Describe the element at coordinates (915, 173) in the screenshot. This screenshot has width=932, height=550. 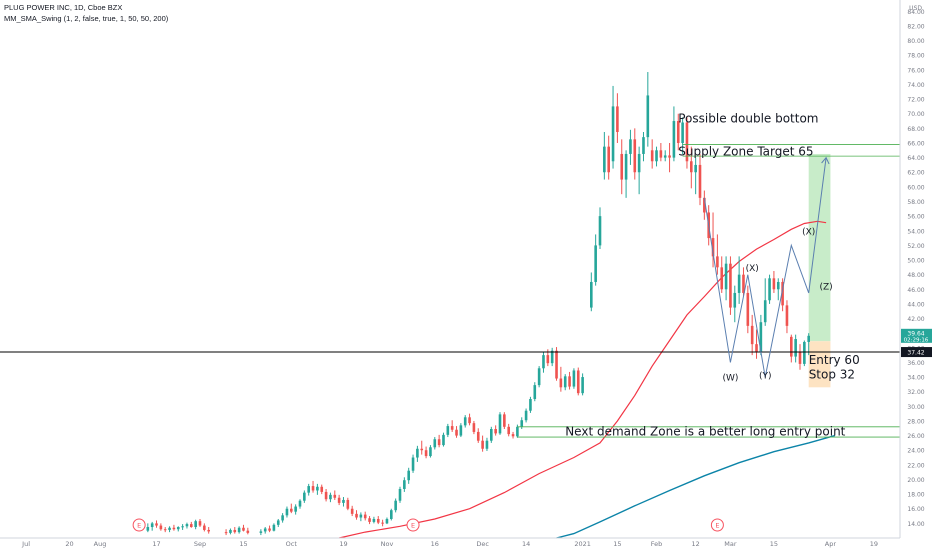
I see `price-tick-label: 62.00` at that location.